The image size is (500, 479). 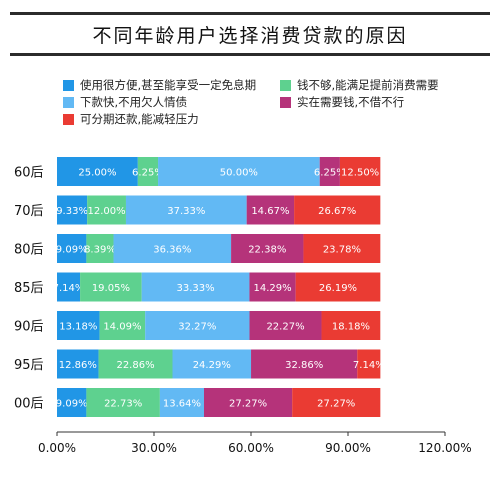 I want to click on data-label: 12.50%, so click(x=360, y=173).